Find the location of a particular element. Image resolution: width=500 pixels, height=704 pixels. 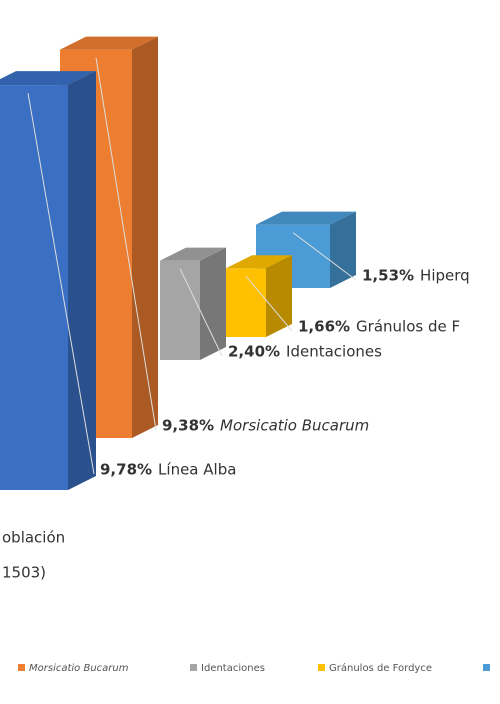

legend-label: Gránulos de Fordyce is located at coordinates (380, 668).